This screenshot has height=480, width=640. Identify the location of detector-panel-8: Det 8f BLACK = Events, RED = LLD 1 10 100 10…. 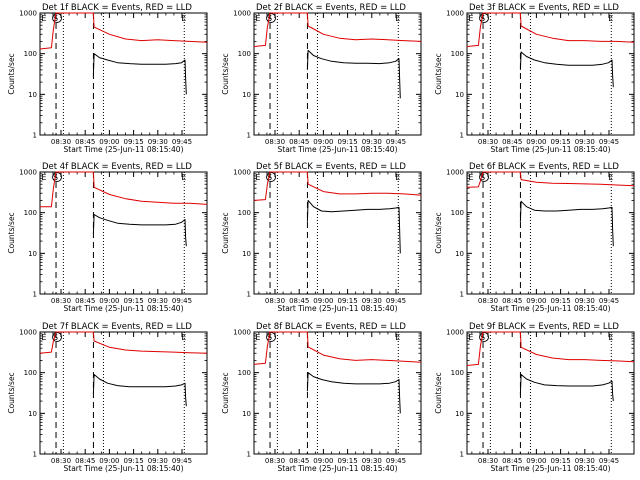
(321, 397).